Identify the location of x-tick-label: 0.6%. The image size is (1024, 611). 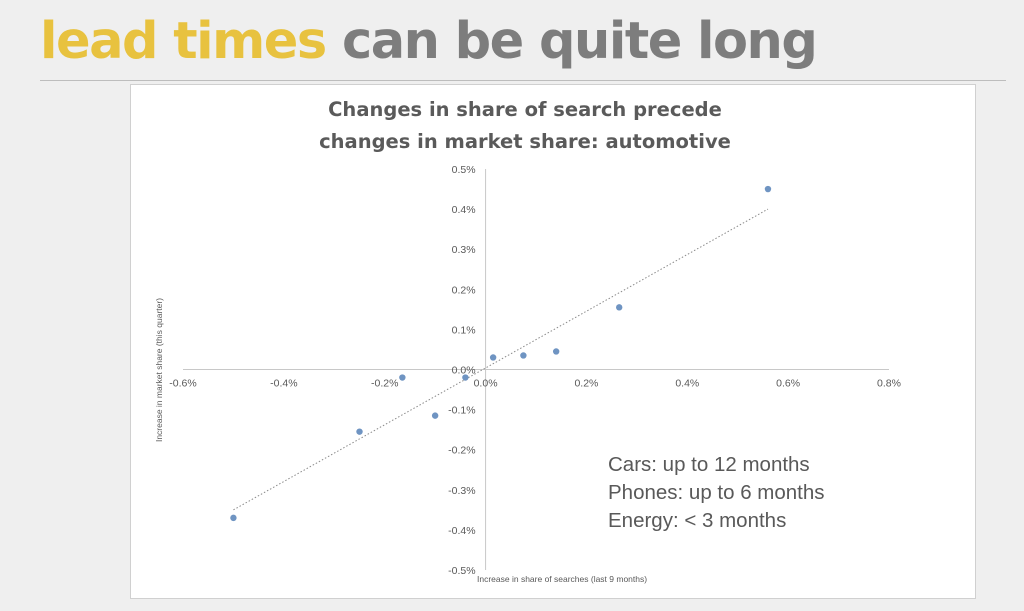
(788, 384).